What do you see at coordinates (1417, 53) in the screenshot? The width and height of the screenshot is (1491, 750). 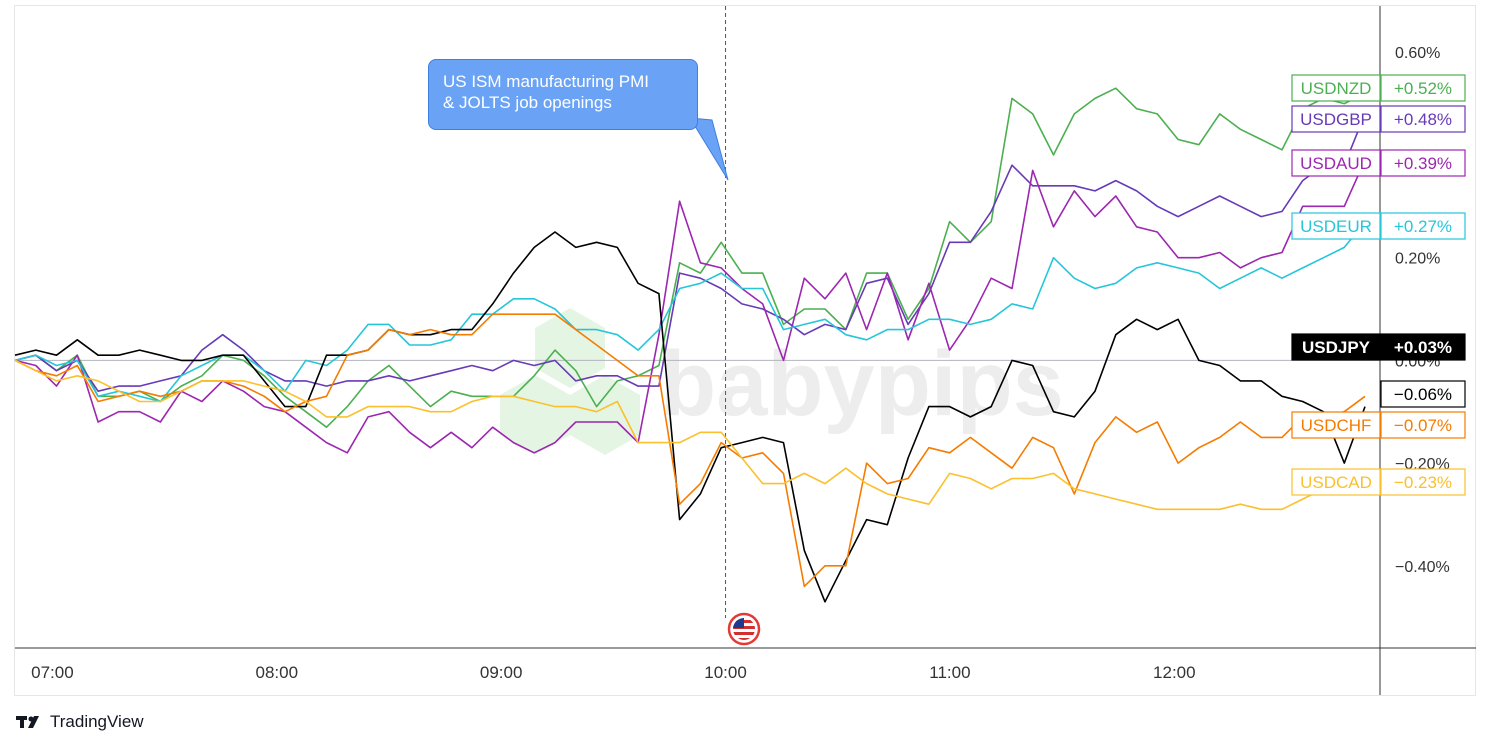 I see `y-tick-label: 0.60%` at bounding box center [1417, 53].